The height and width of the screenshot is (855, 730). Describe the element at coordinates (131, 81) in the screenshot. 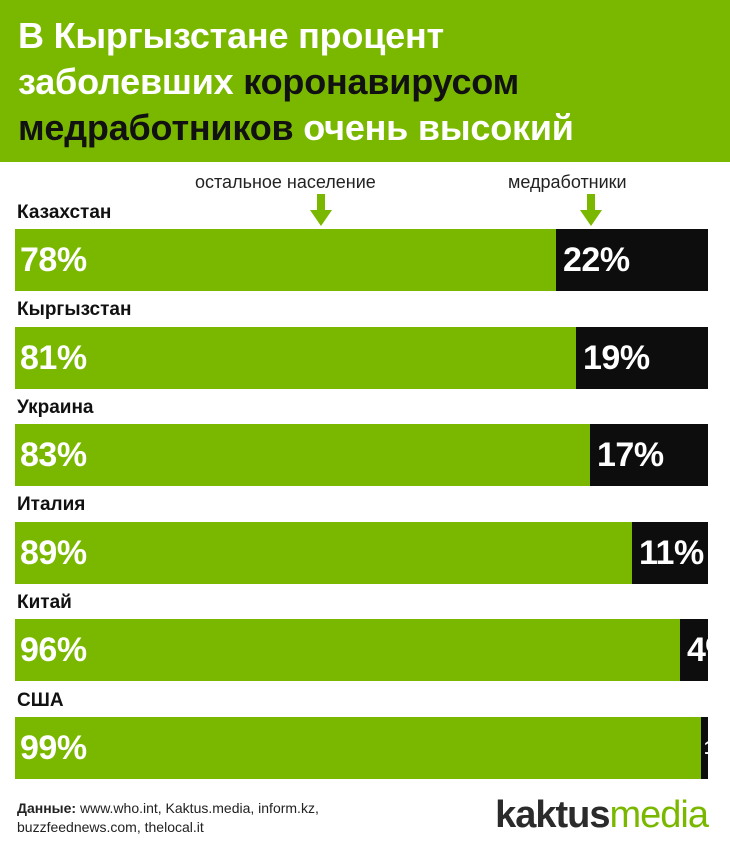

I see `title-text-run: заболевших` at that location.